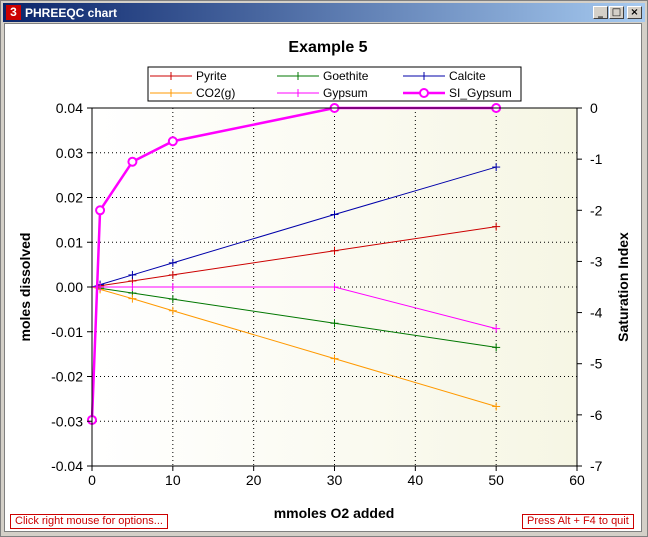 The image size is (648, 537). What do you see at coordinates (192, 93) in the screenshot?
I see `legend-item-co2-g: CO2(g)` at bounding box center [192, 93].